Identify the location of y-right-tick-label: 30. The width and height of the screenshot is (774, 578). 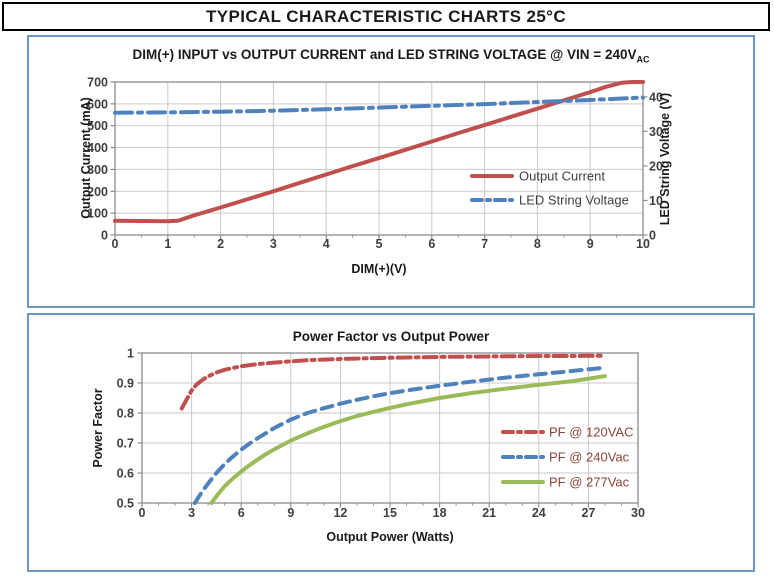
(656, 132).